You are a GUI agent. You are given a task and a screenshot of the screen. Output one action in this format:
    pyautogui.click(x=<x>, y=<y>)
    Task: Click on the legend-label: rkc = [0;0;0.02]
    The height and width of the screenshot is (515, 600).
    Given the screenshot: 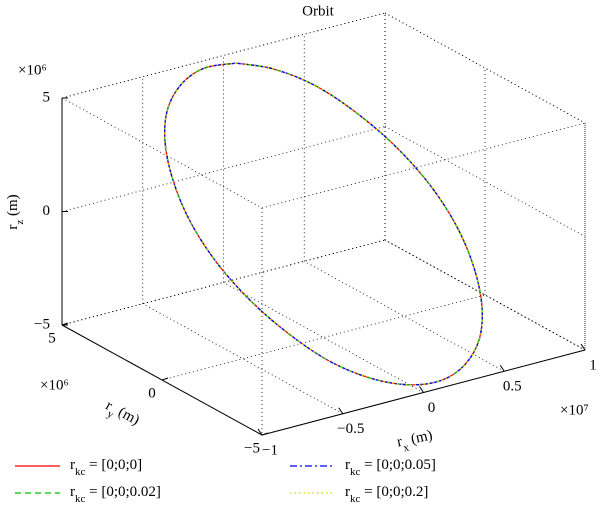 What is the action you would take?
    pyautogui.click(x=115, y=494)
    